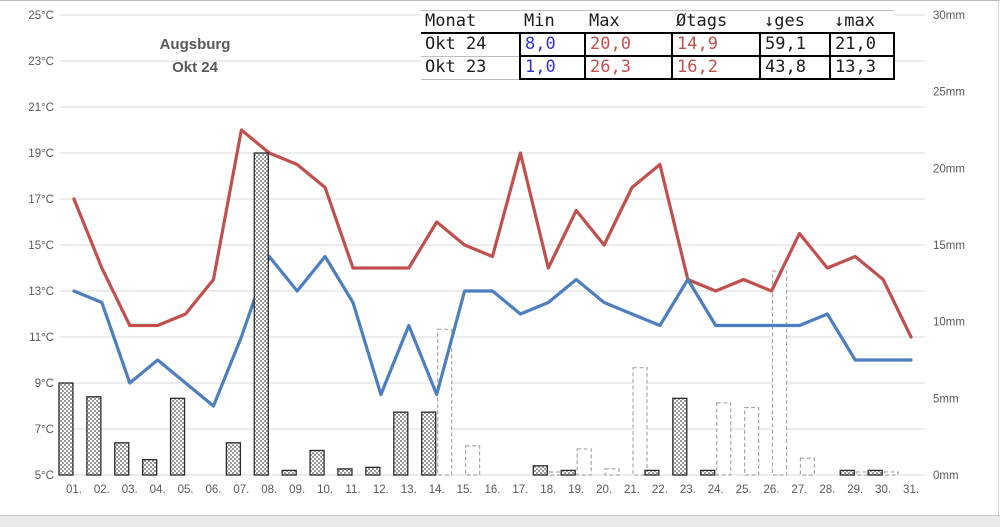  Describe the element at coordinates (44, 384) in the screenshot. I see `y-axis-label-left: 9°C` at that location.